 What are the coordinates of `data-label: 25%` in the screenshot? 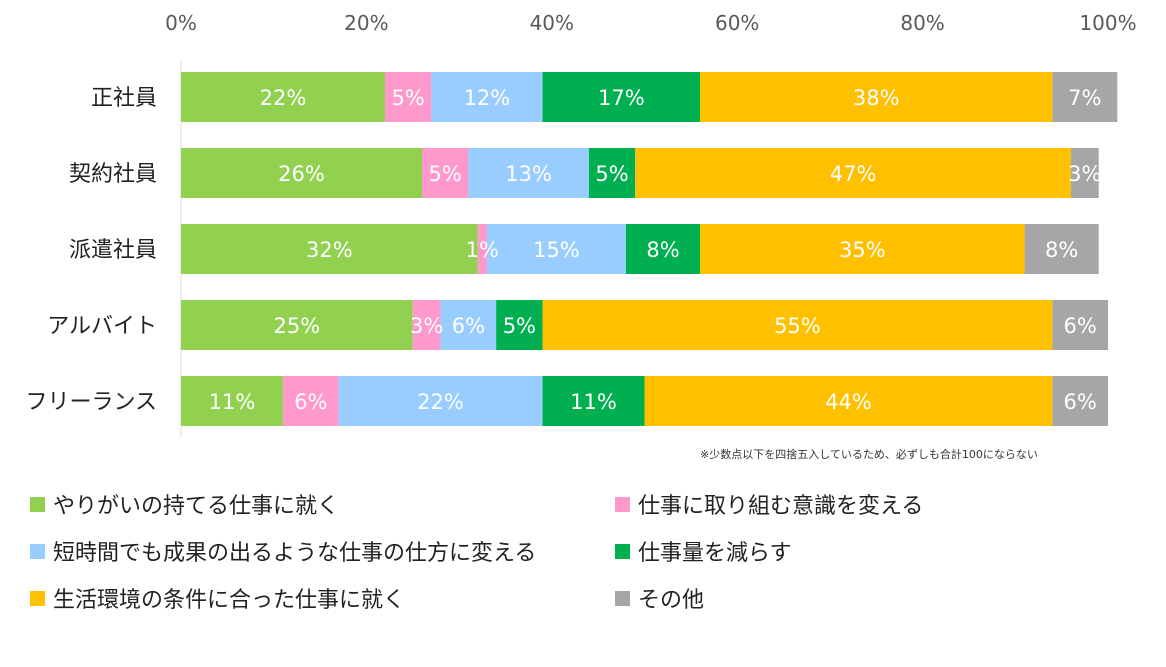 It's located at (297, 326).